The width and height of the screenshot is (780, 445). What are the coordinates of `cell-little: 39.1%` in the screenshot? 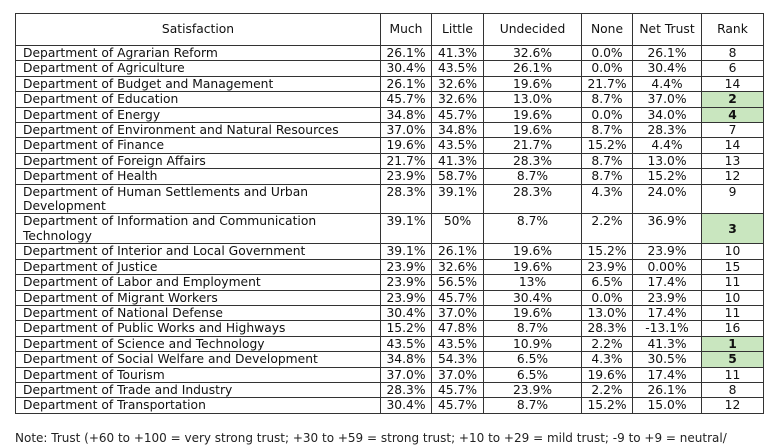 It's located at (457, 199).